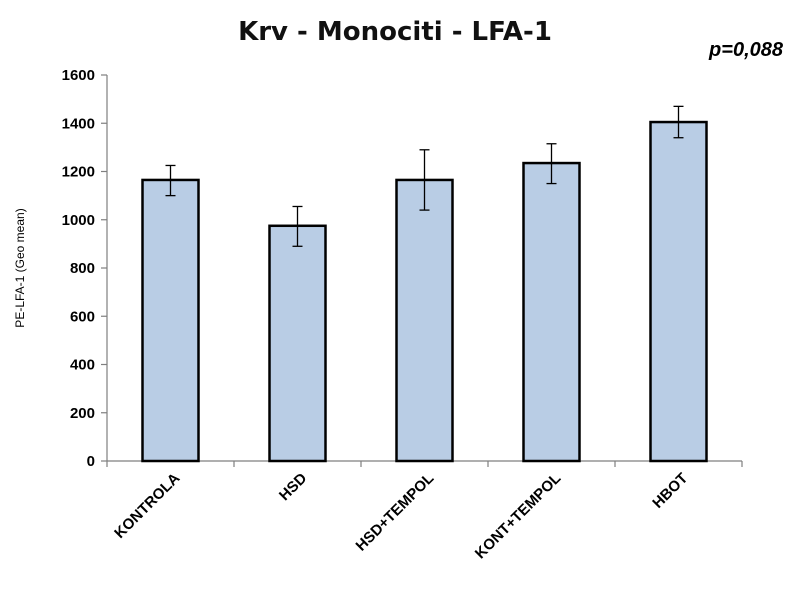 Image resolution: width=787 pixels, height=606 pixels. I want to click on y-tick-label: 0, so click(91, 461).